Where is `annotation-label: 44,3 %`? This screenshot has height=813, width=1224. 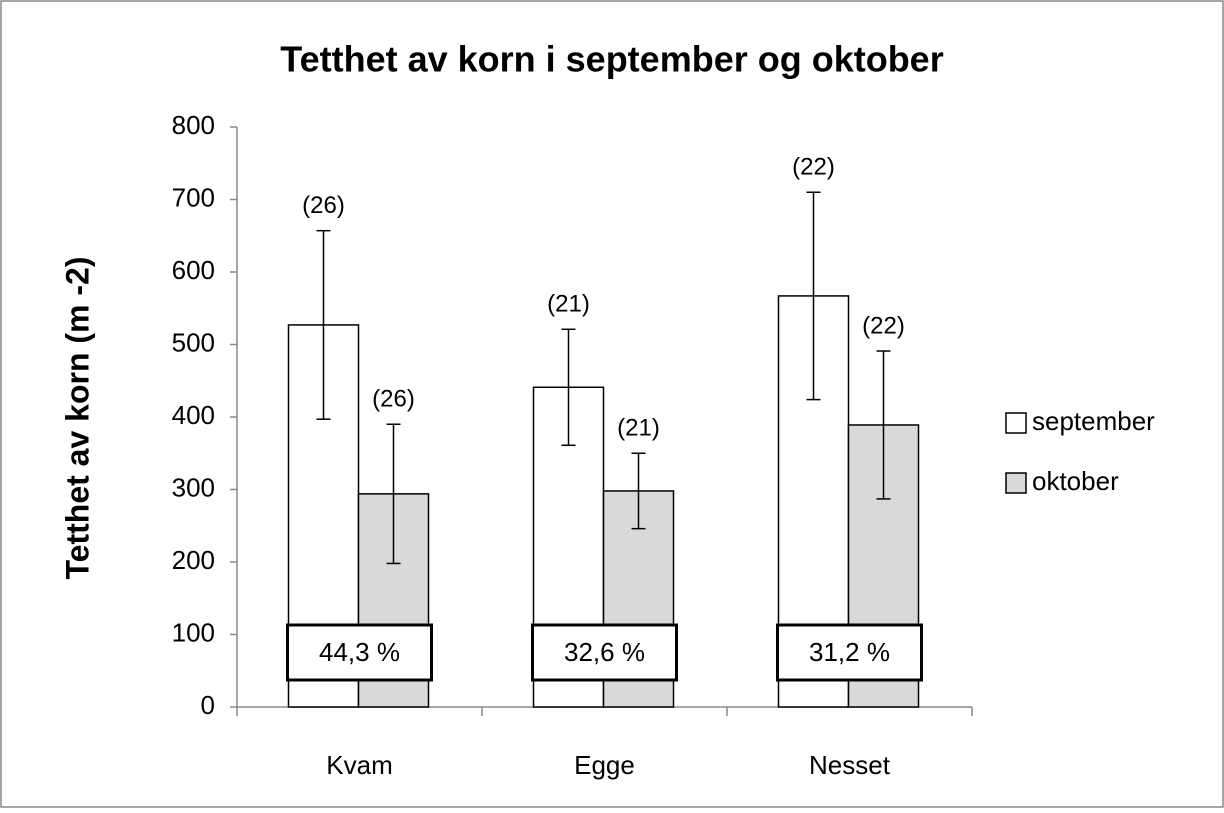 annotation-label: 44,3 % is located at coordinates (359, 652).